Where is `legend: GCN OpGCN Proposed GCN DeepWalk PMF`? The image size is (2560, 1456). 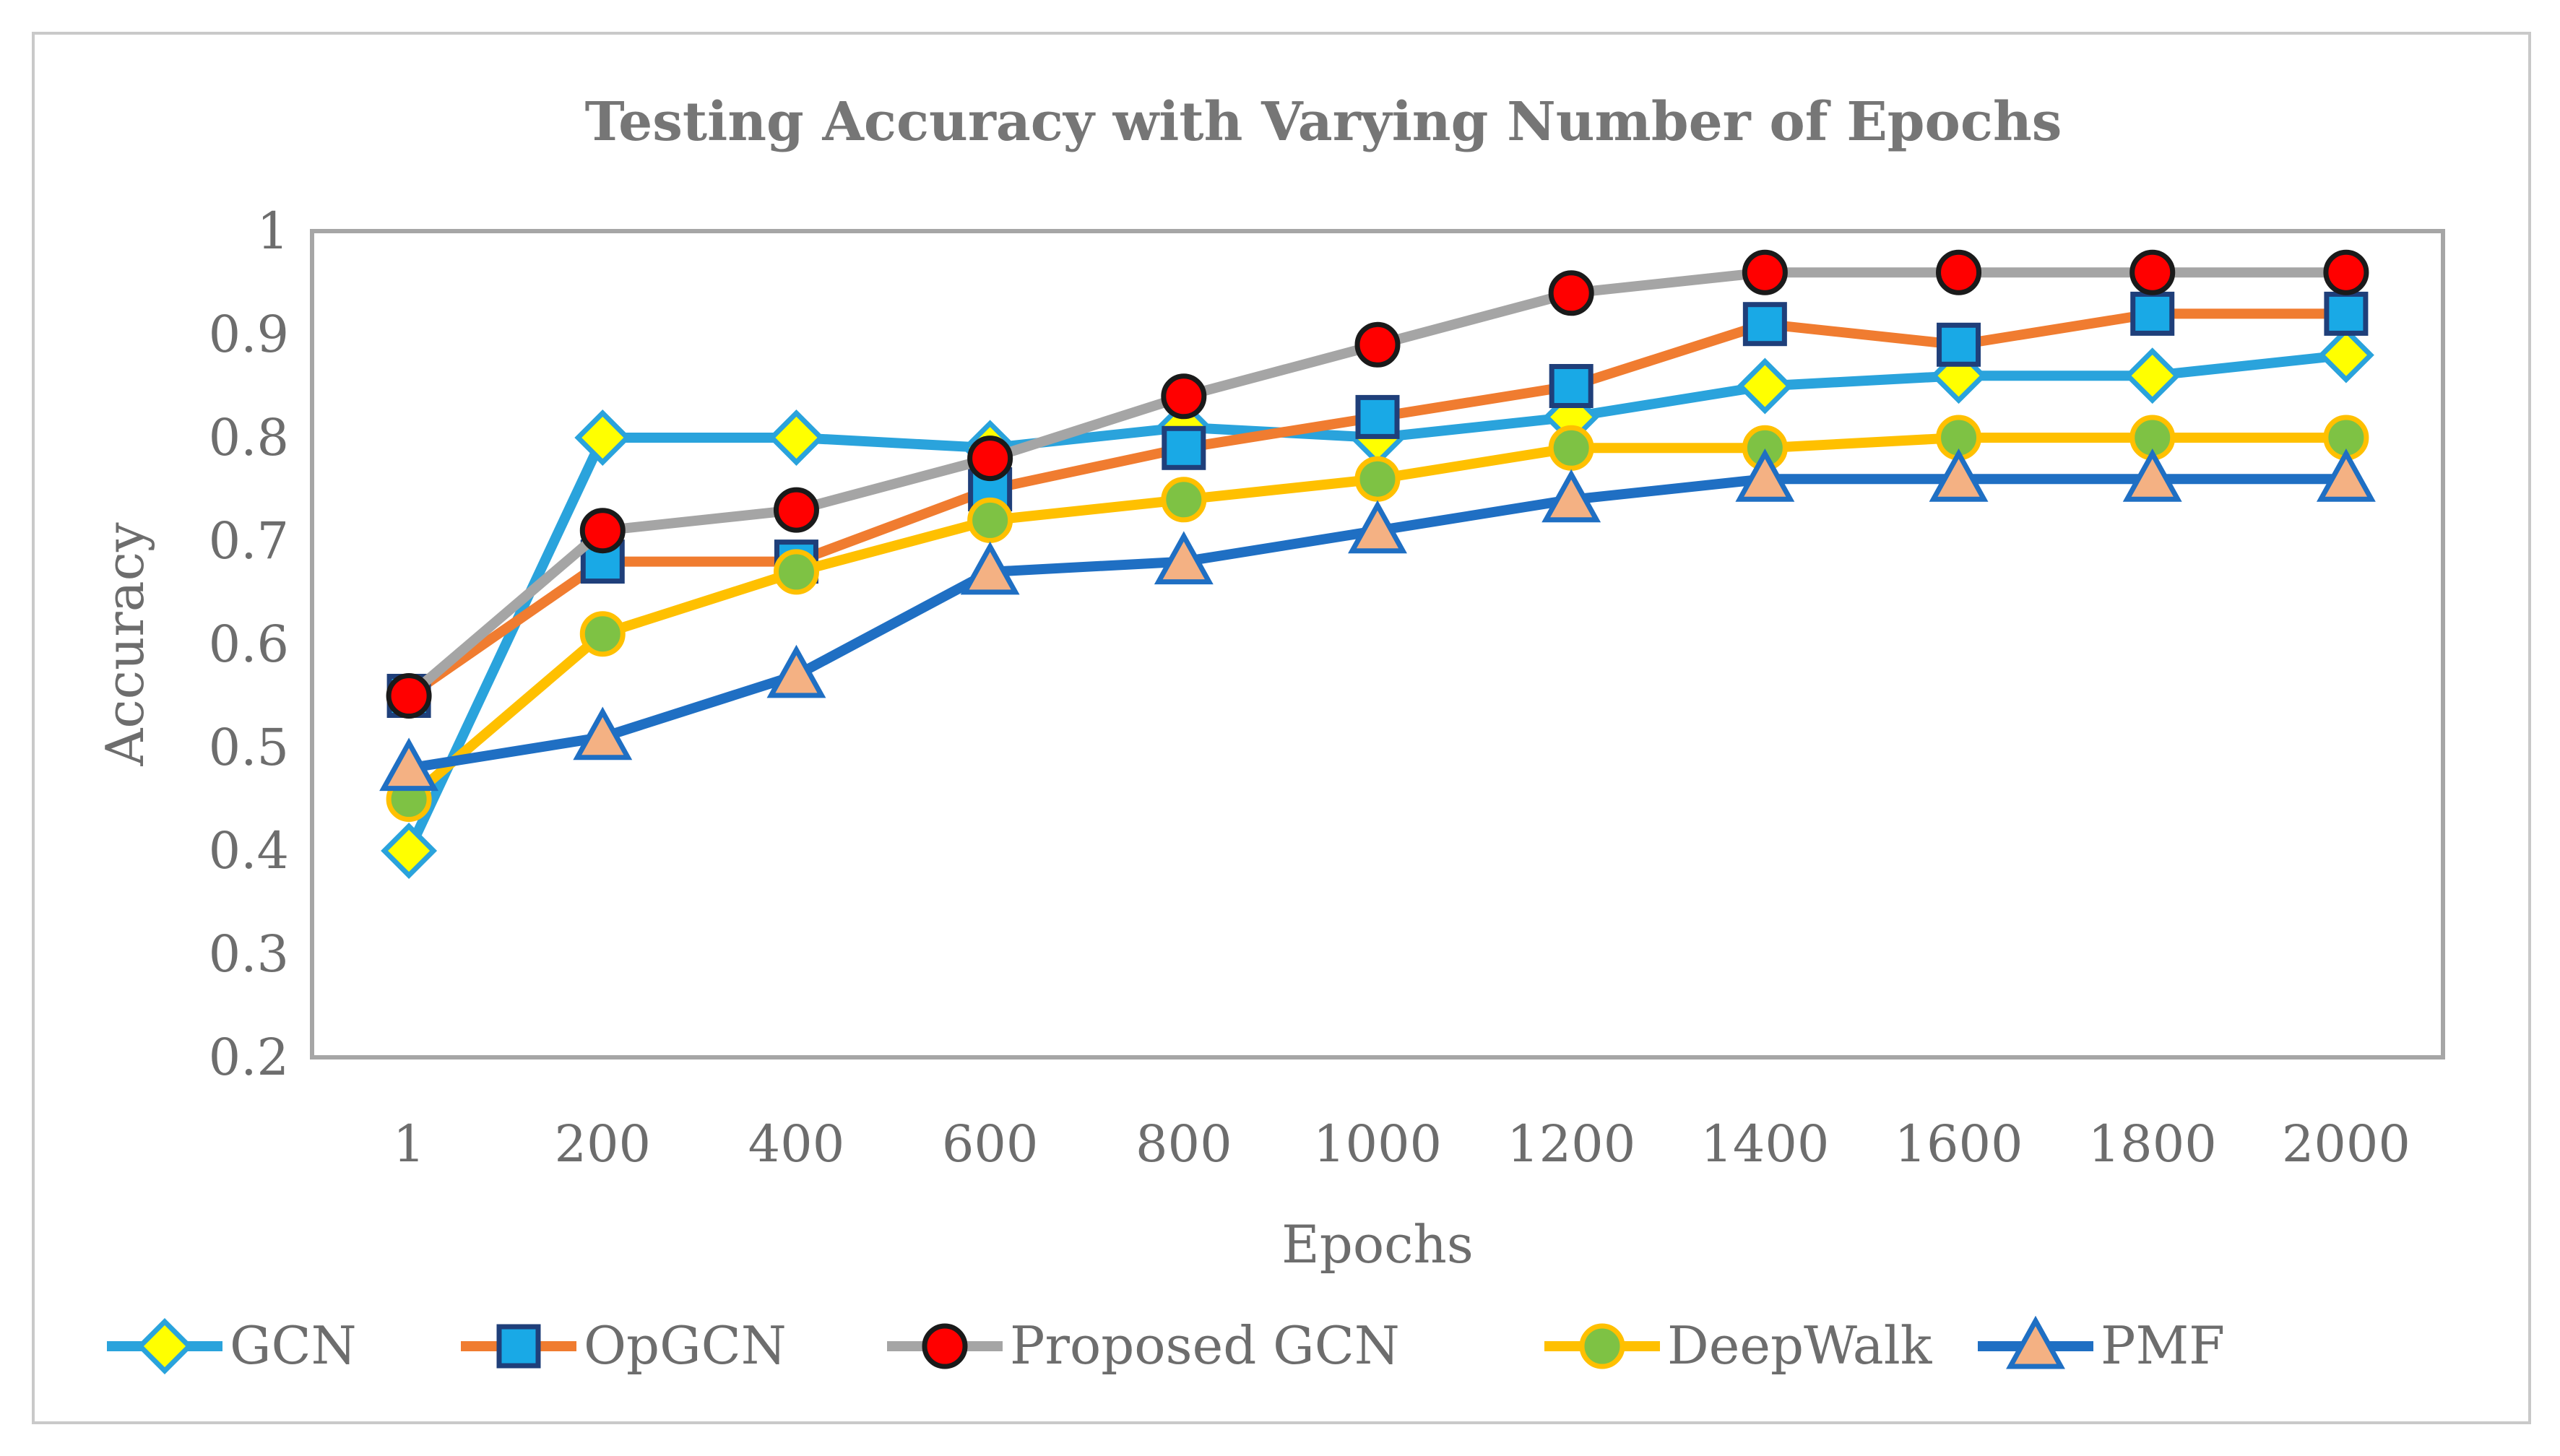
legend: GCN OpGCN Proposed GCN DeepWalk PMF is located at coordinates (1166, 1345).